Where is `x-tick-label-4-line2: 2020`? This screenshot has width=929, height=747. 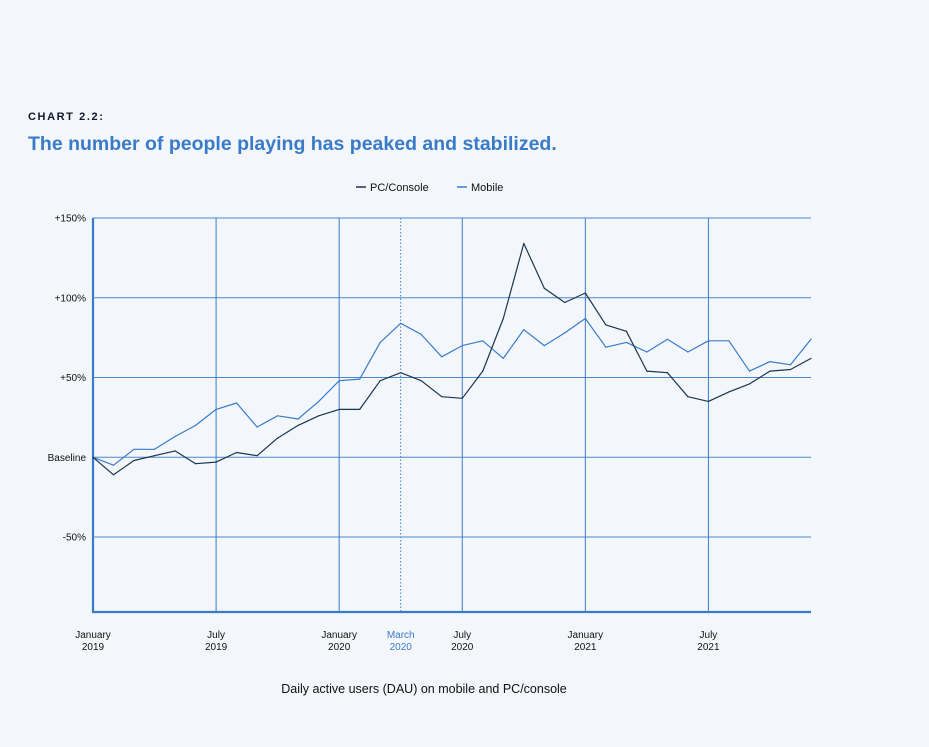
x-tick-label-4-line2: 2020 is located at coordinates (462, 647).